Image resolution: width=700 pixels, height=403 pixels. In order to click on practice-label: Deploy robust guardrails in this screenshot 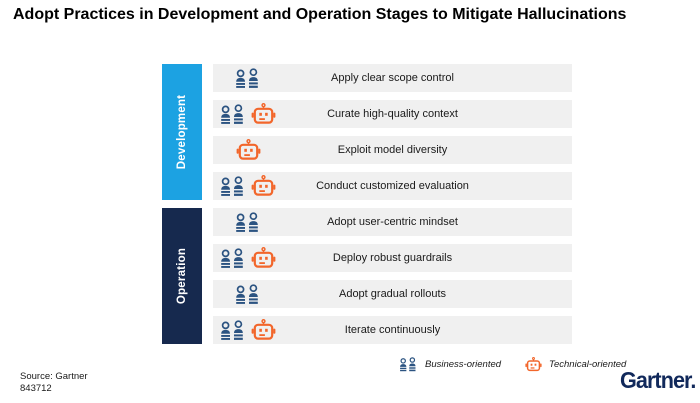, I will do `click(392, 258)`.